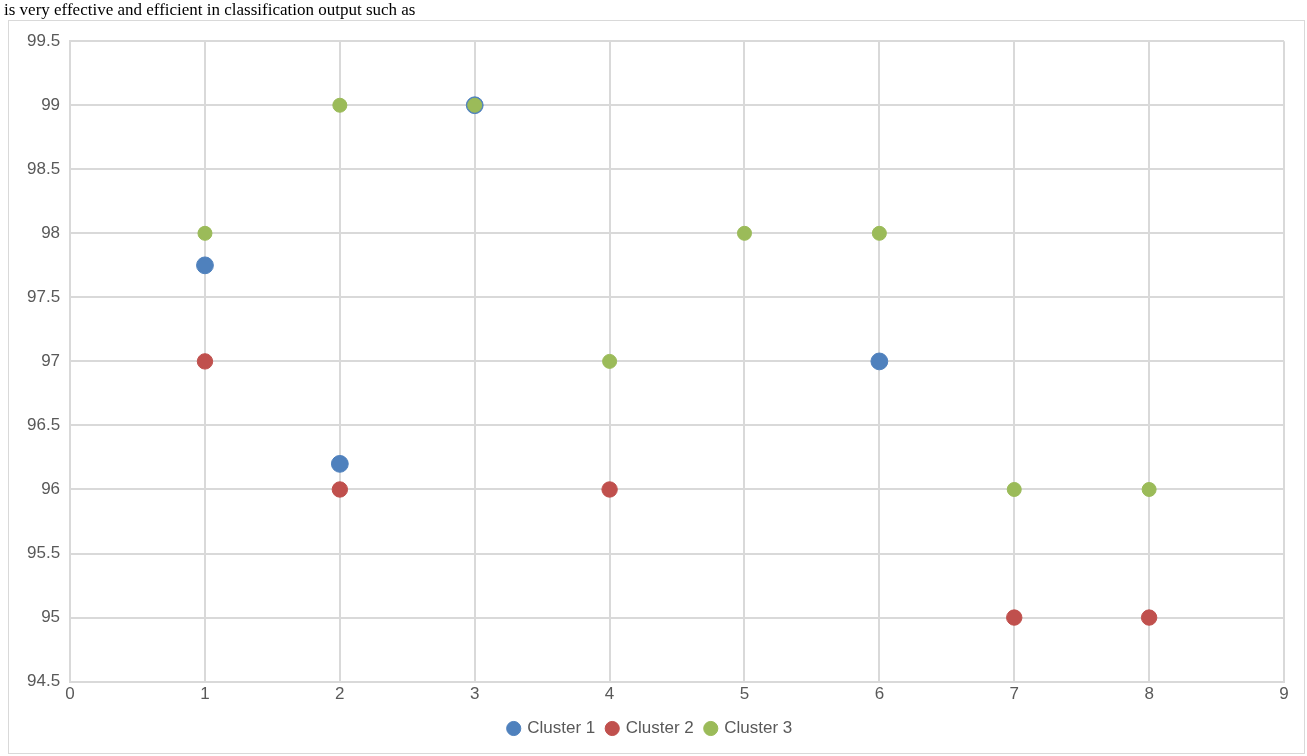  I want to click on x-tick-label: 2, so click(340, 694).